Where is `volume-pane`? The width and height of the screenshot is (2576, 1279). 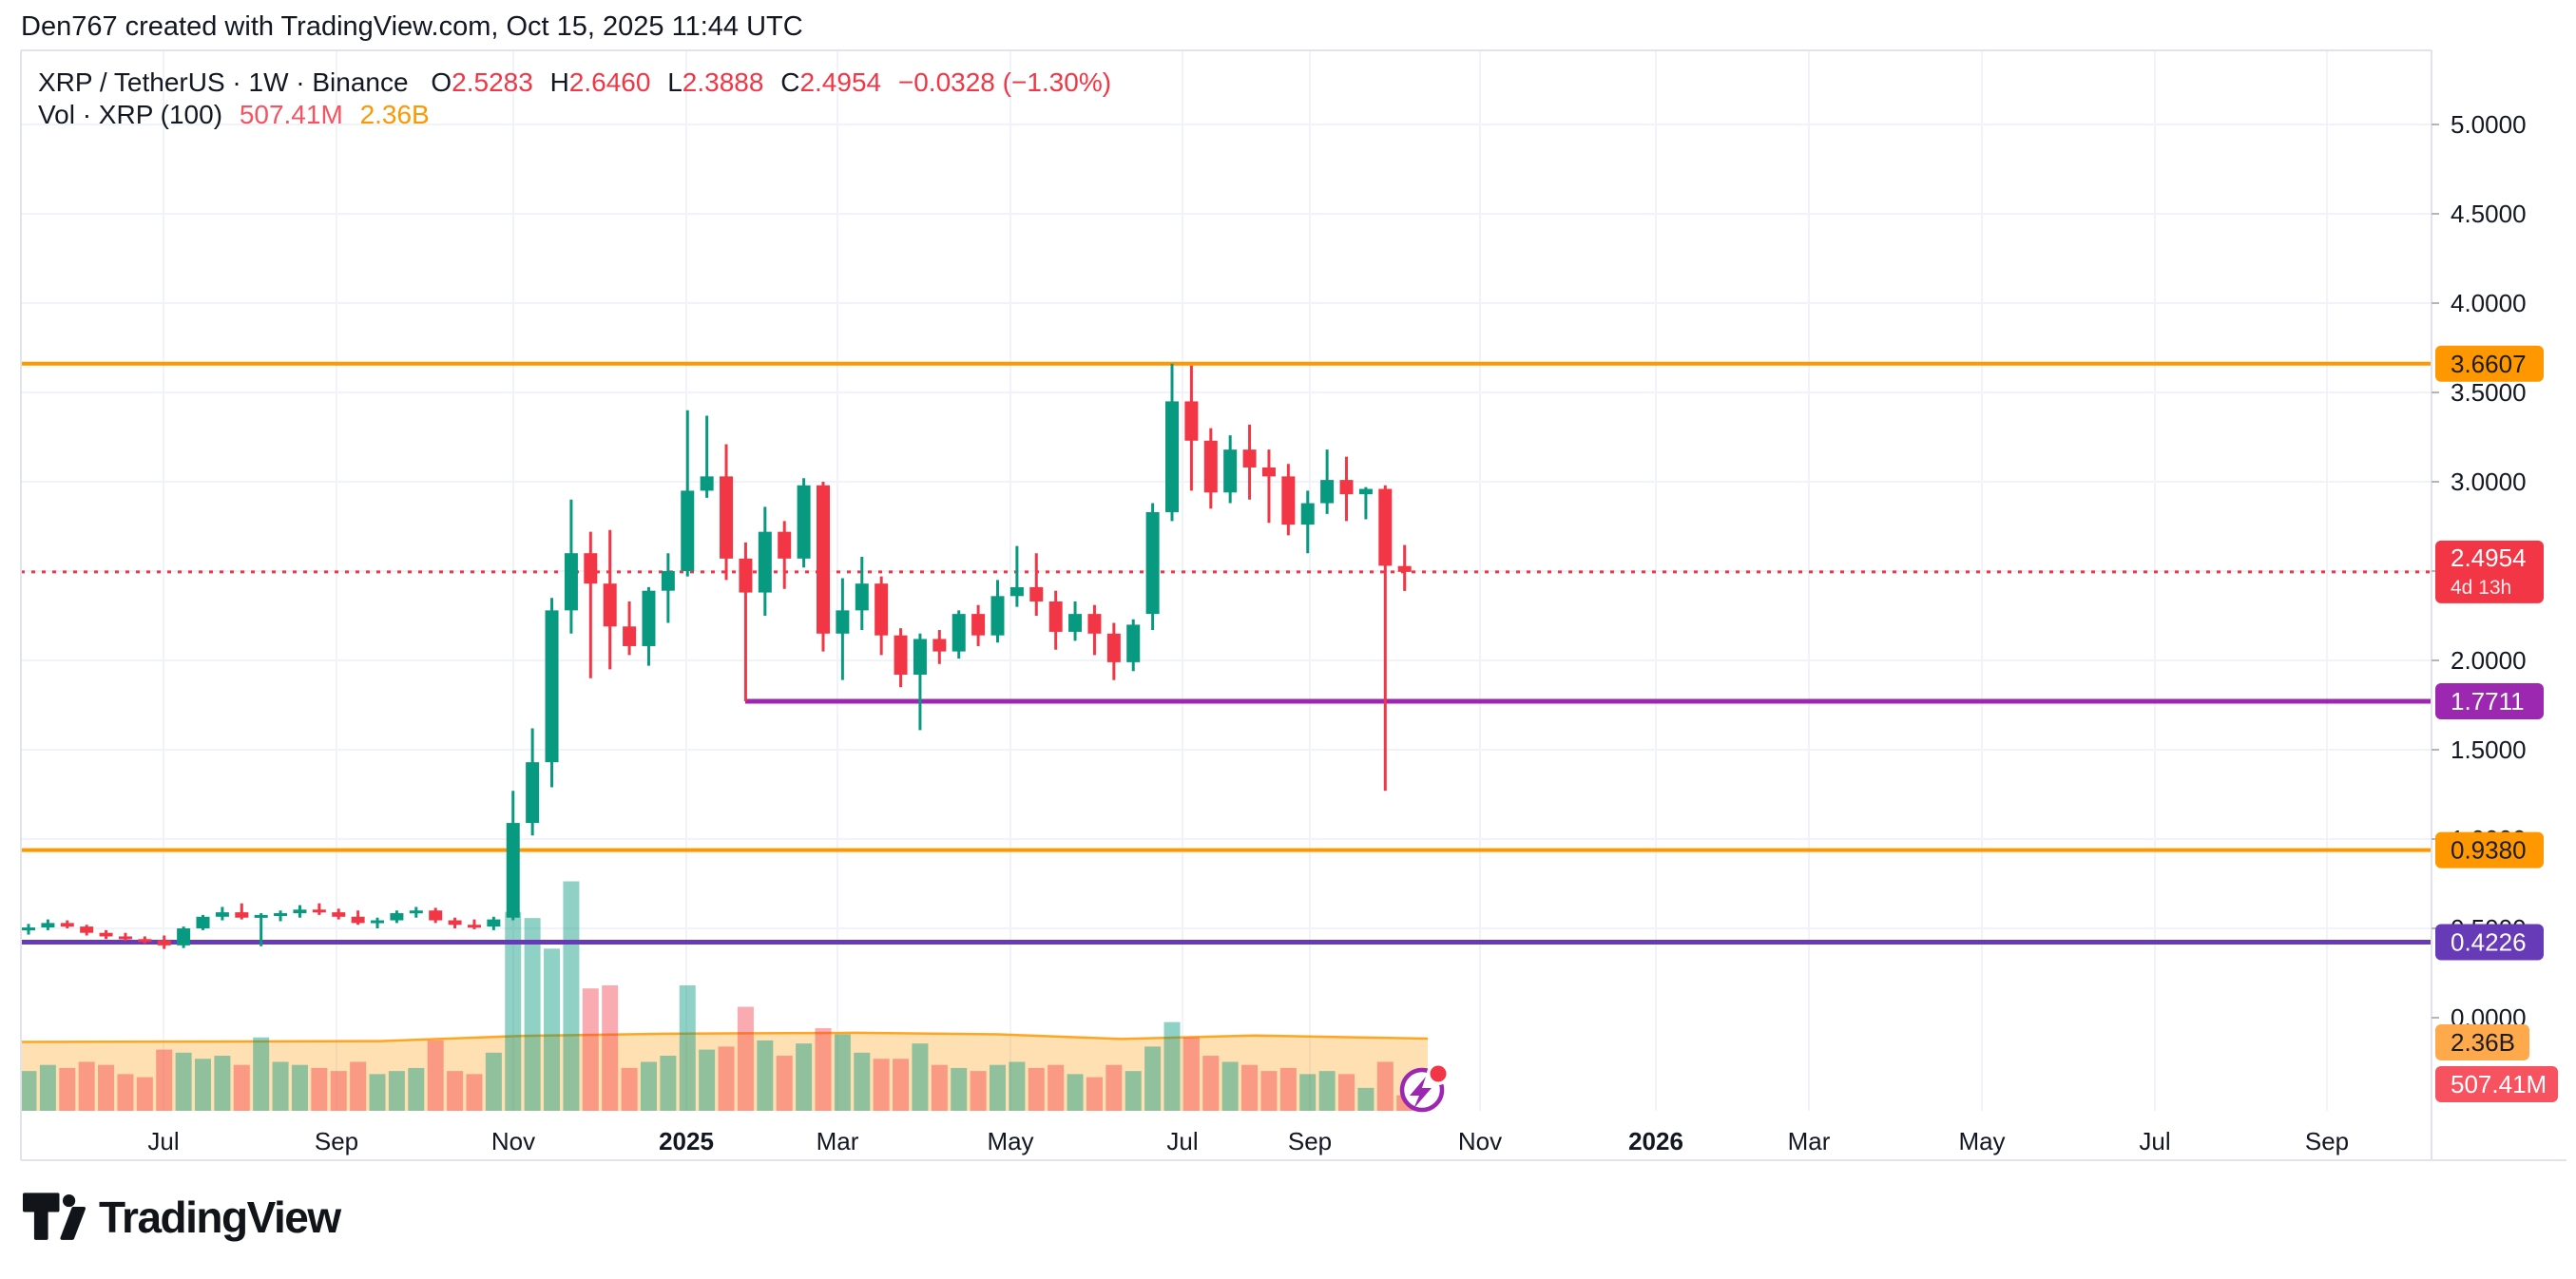 volume-pane is located at coordinates (716, 997).